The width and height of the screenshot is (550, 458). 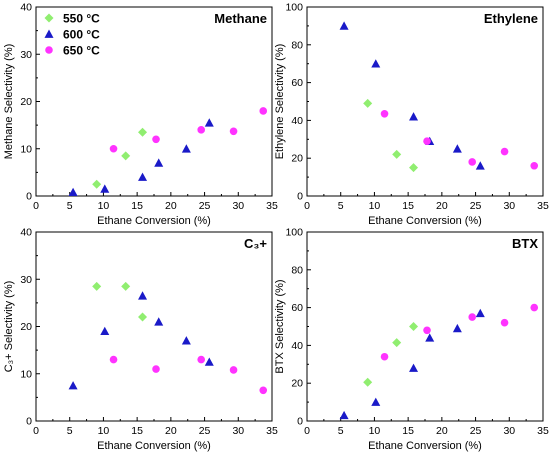 I want to click on legend-label: 600 °C, so click(x=81, y=35).